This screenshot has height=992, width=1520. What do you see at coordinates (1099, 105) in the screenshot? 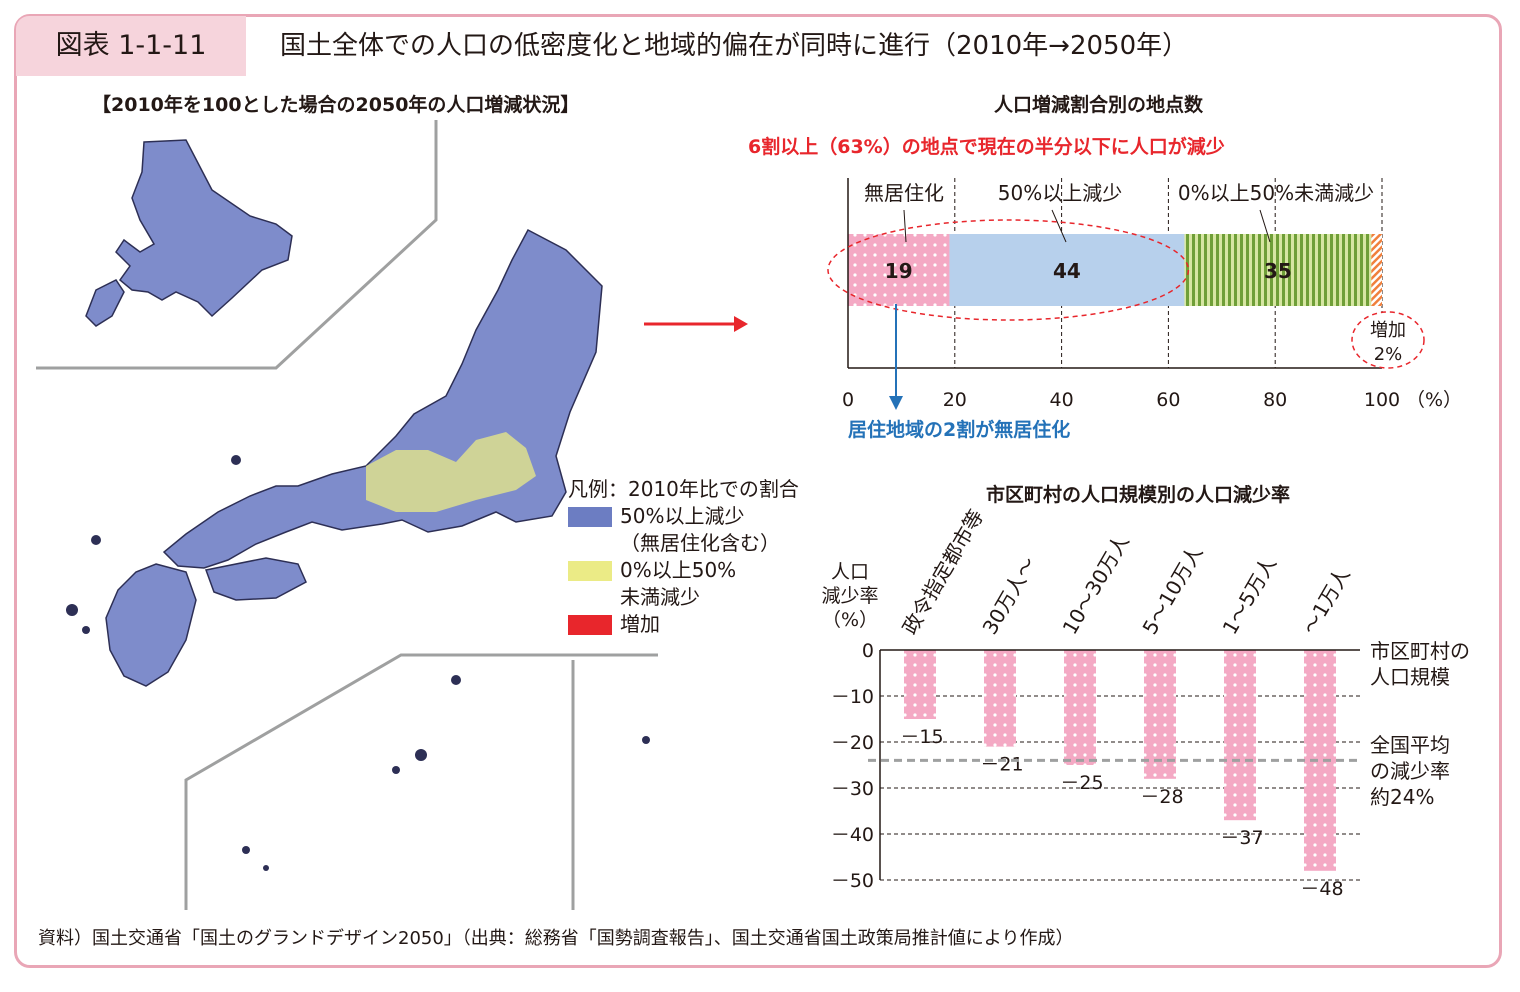
I see `bar-panel-title: 人口増減割合別の地点数` at bounding box center [1099, 105].